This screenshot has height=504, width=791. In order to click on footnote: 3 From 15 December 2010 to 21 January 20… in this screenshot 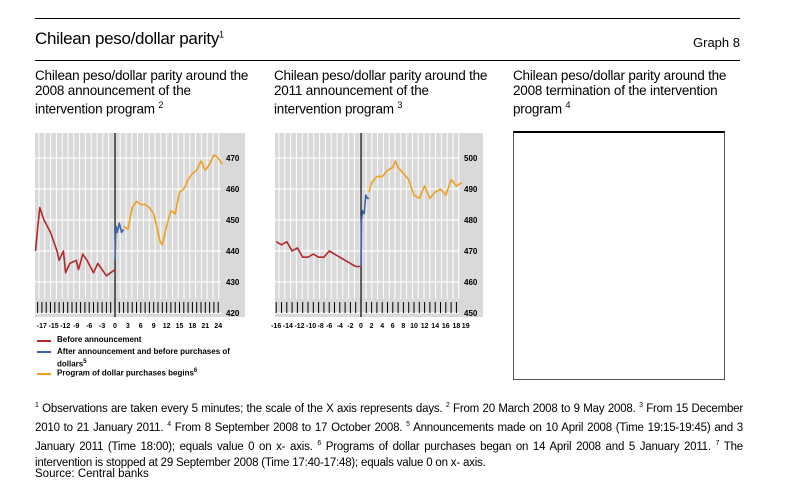, I will do `click(389, 418)`.